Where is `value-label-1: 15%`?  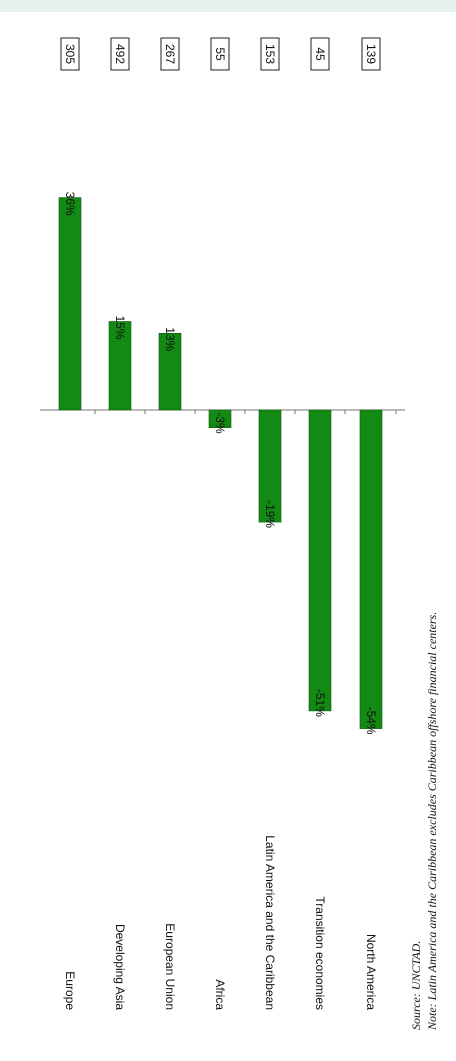 value-label-1: 15% is located at coordinates (120, 328).